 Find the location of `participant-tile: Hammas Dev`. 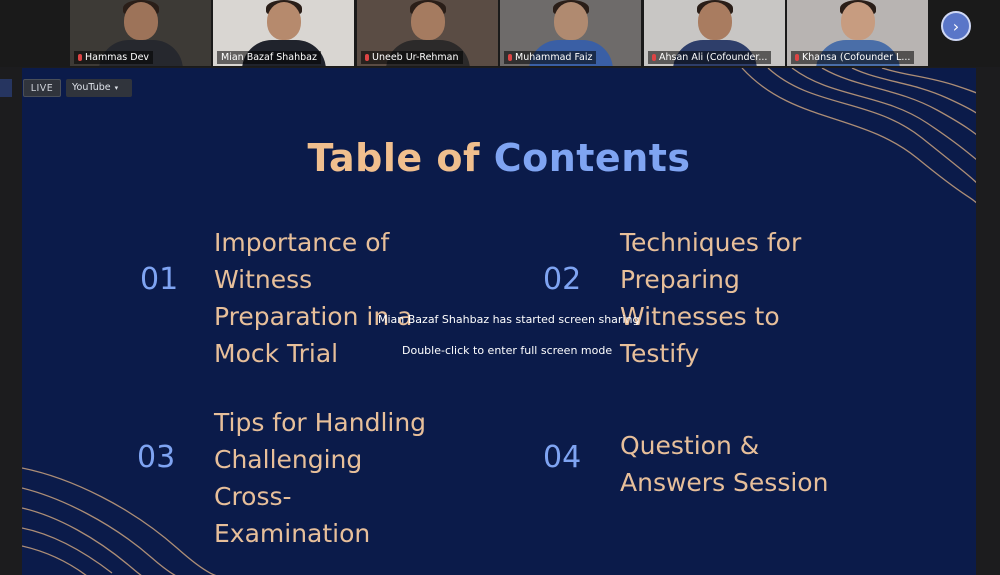

participant-tile: Hammas Dev is located at coordinates (140, 33).